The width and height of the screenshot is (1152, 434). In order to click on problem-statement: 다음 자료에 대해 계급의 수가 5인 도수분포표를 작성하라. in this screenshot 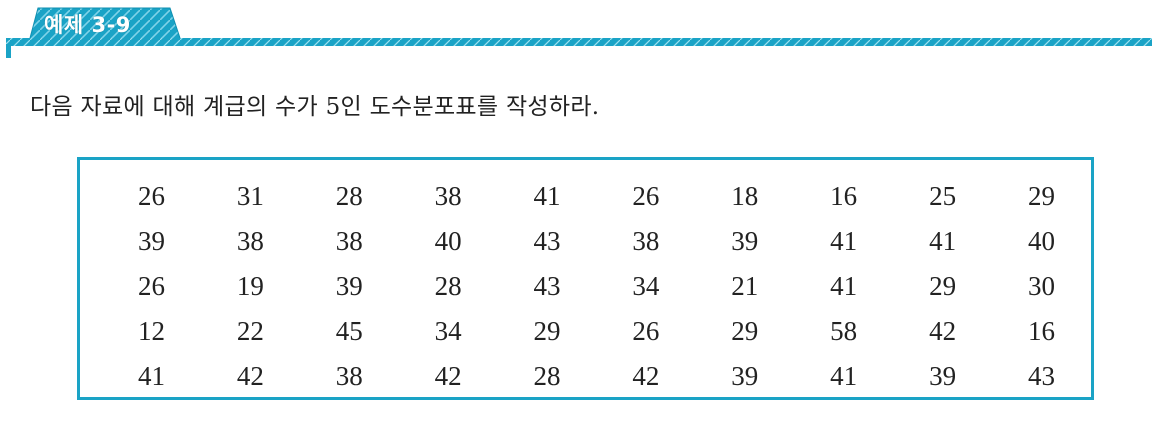, I will do `click(315, 107)`.